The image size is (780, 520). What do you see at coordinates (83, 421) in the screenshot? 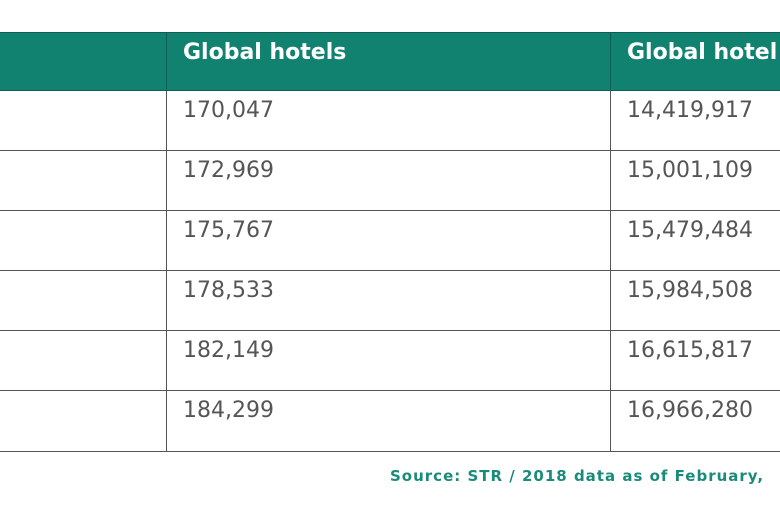
I see `table-cell-r5-c0` at bounding box center [83, 421].